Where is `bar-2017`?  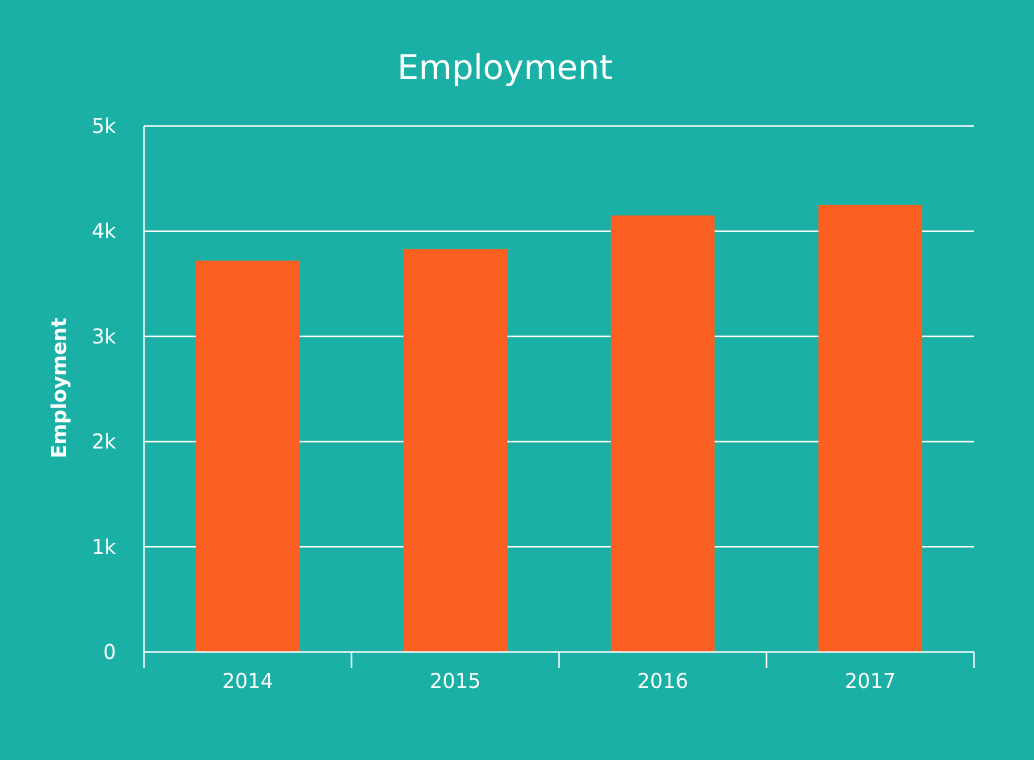
bar-2017 is located at coordinates (870, 428).